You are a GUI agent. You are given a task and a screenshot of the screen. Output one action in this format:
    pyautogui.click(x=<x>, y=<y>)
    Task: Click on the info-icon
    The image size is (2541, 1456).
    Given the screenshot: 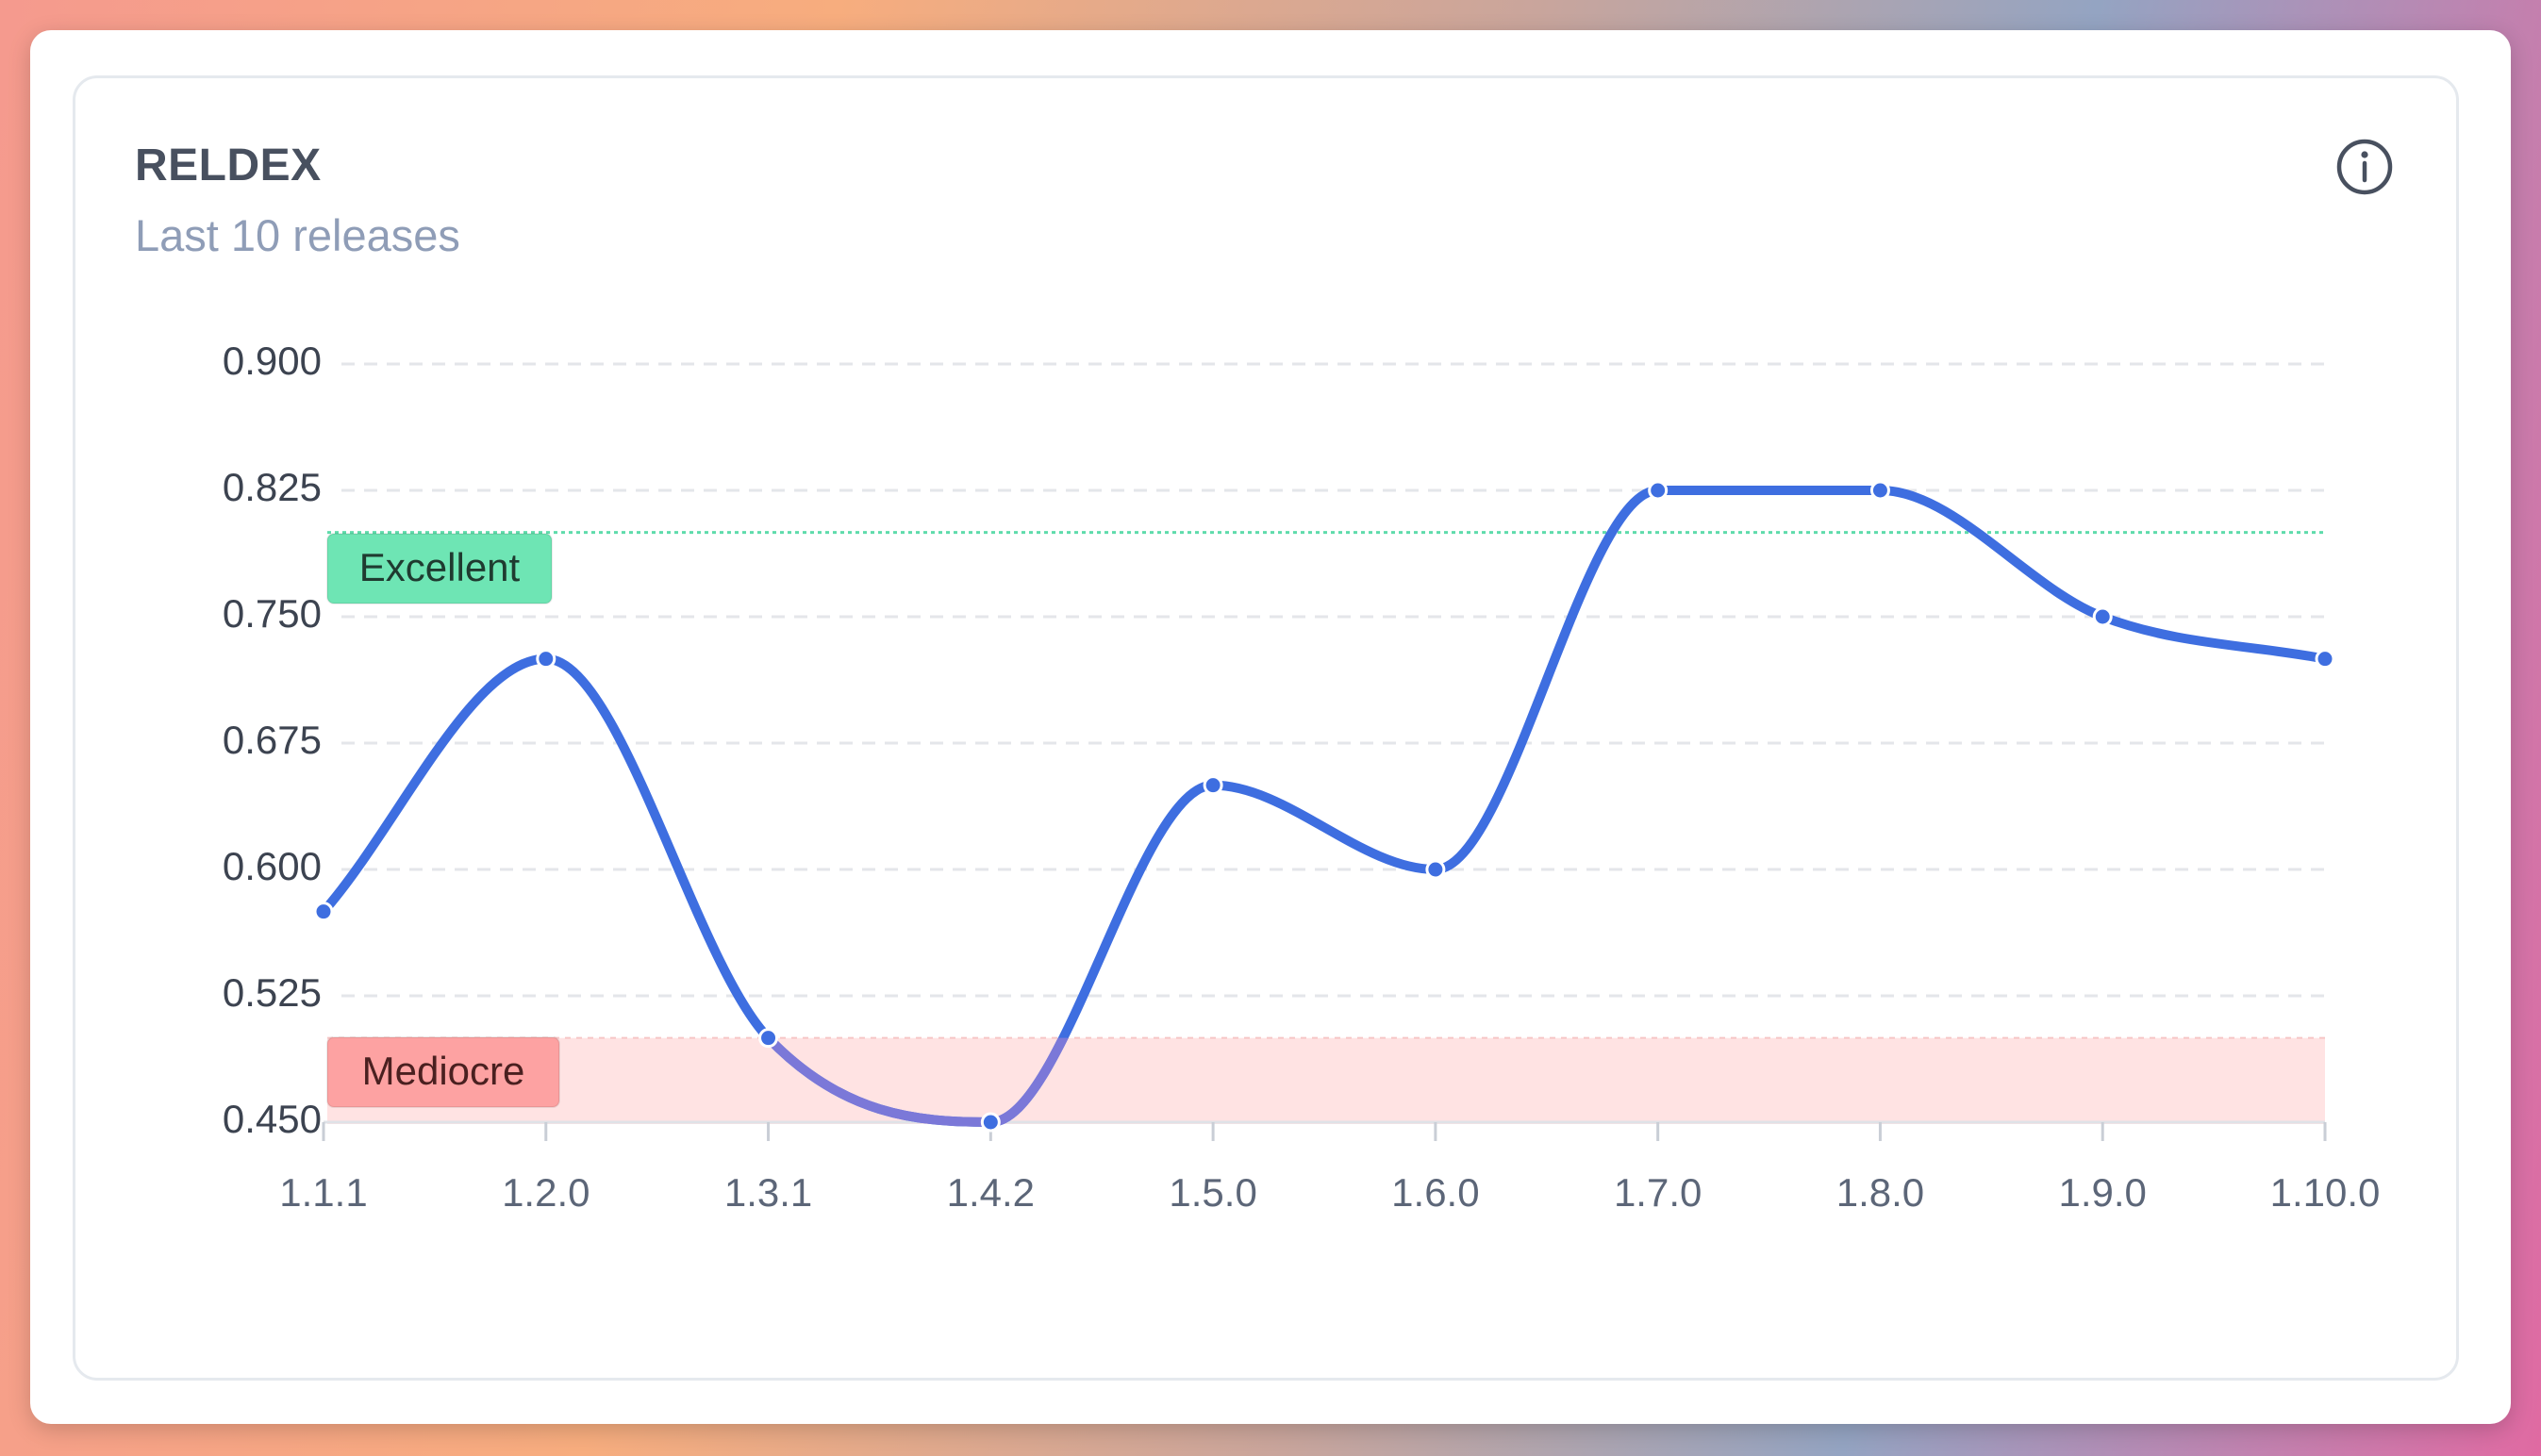 What is the action you would take?
    pyautogui.click(x=2364, y=167)
    